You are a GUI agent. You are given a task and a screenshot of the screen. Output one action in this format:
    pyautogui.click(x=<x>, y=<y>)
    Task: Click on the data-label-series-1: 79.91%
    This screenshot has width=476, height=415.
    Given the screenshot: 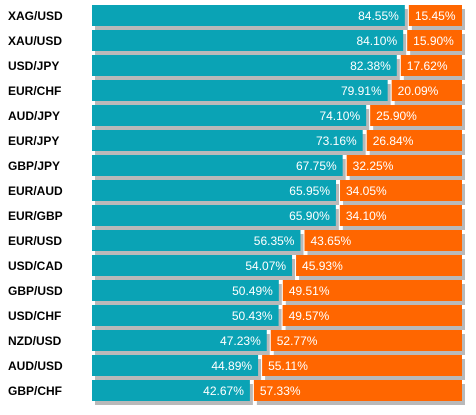 What is the action you would take?
    pyautogui.click(x=361, y=91)
    